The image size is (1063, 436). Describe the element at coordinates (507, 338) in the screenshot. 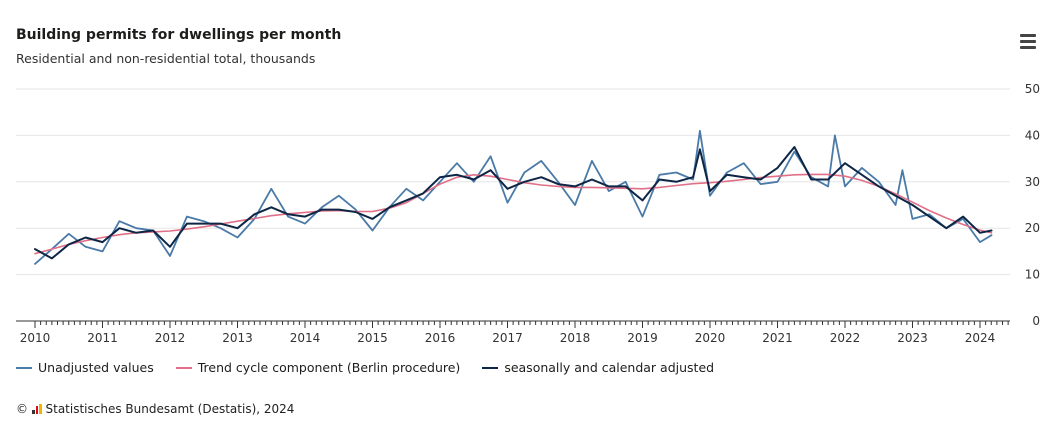

I see `x-tick-label-2017: 2017` at that location.